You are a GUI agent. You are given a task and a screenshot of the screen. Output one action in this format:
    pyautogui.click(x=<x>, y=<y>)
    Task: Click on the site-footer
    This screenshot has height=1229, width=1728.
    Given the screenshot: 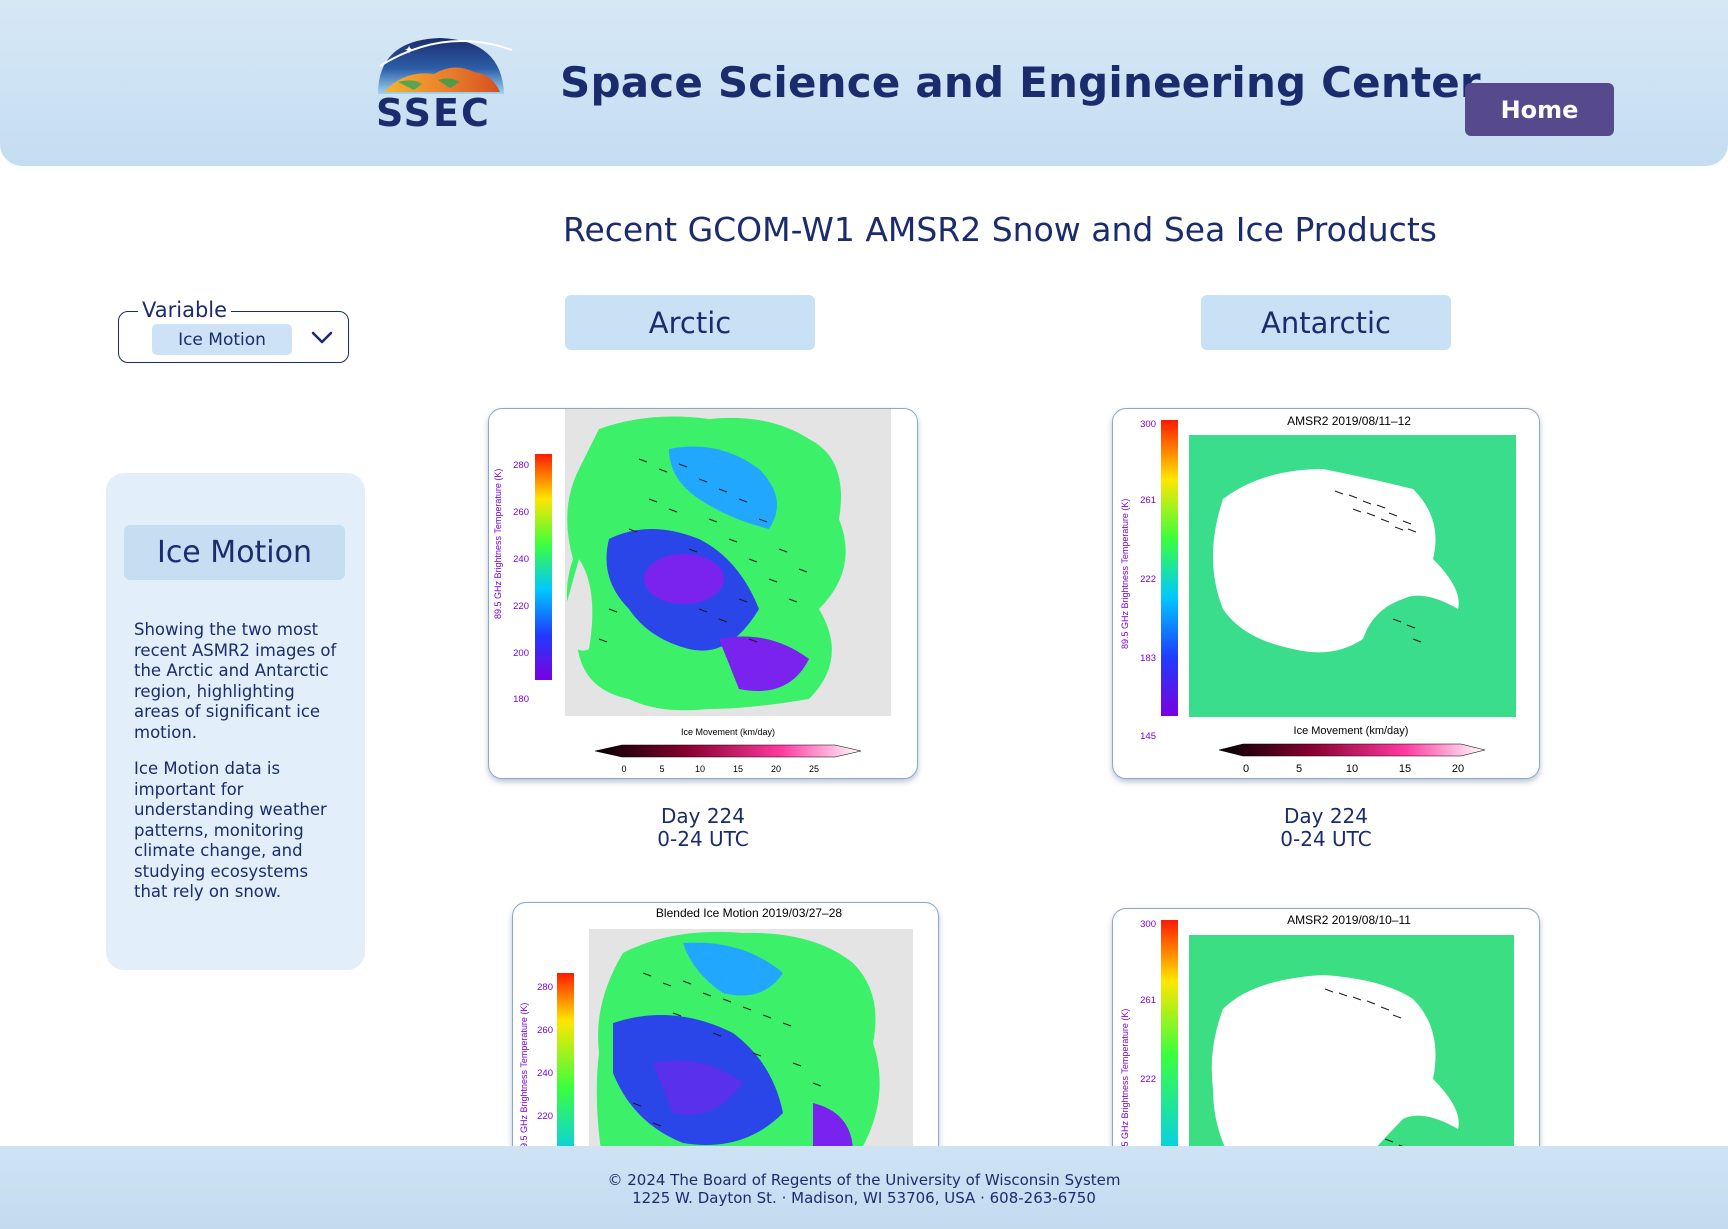 What is the action you would take?
    pyautogui.click(x=864, y=1187)
    